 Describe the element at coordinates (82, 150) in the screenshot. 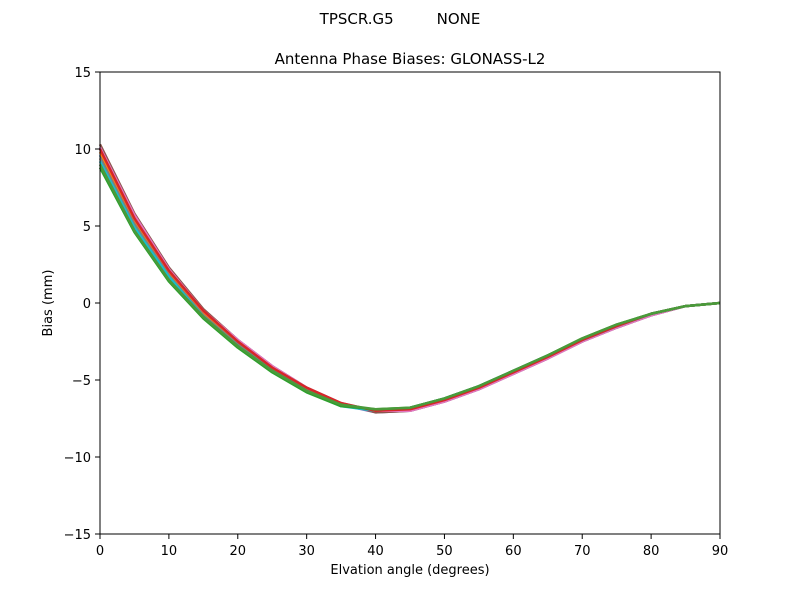

I see `y-tick-label: 10` at that location.